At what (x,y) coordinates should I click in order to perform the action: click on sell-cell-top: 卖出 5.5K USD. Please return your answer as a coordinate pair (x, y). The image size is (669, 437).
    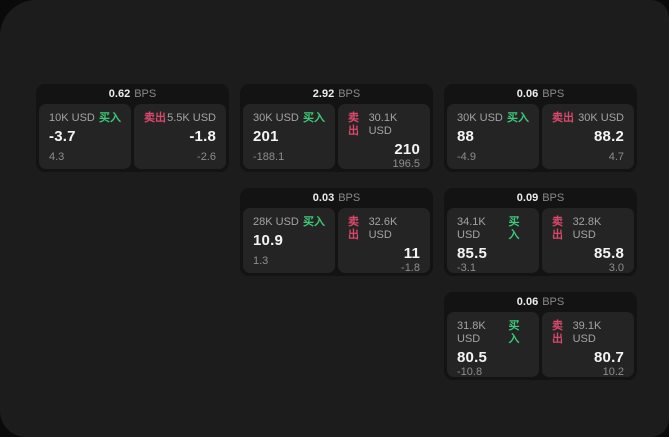
    Looking at the image, I should click on (180, 118).